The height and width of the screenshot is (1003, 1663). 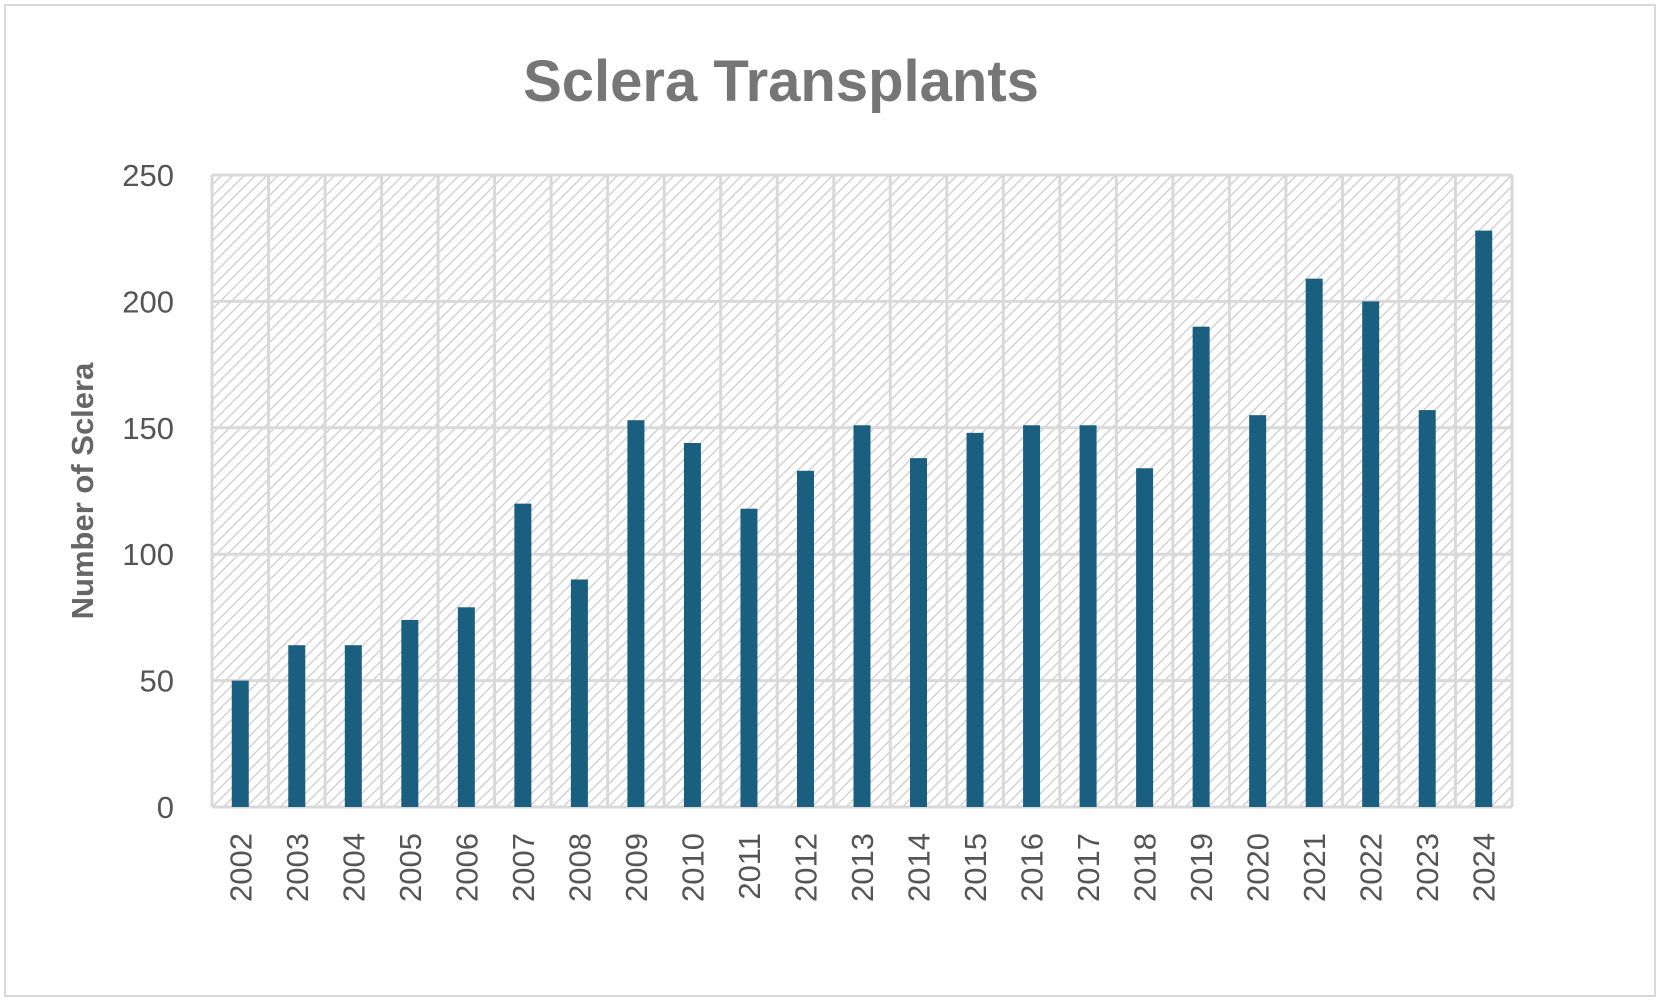 I want to click on bar-2017, so click(x=1088, y=616).